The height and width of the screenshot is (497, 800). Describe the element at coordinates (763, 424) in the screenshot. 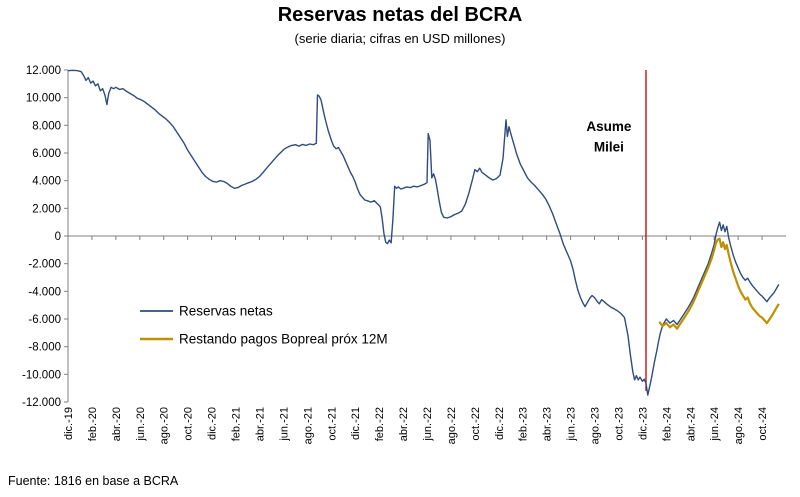

I see `x-axis-label: oct.-24` at that location.